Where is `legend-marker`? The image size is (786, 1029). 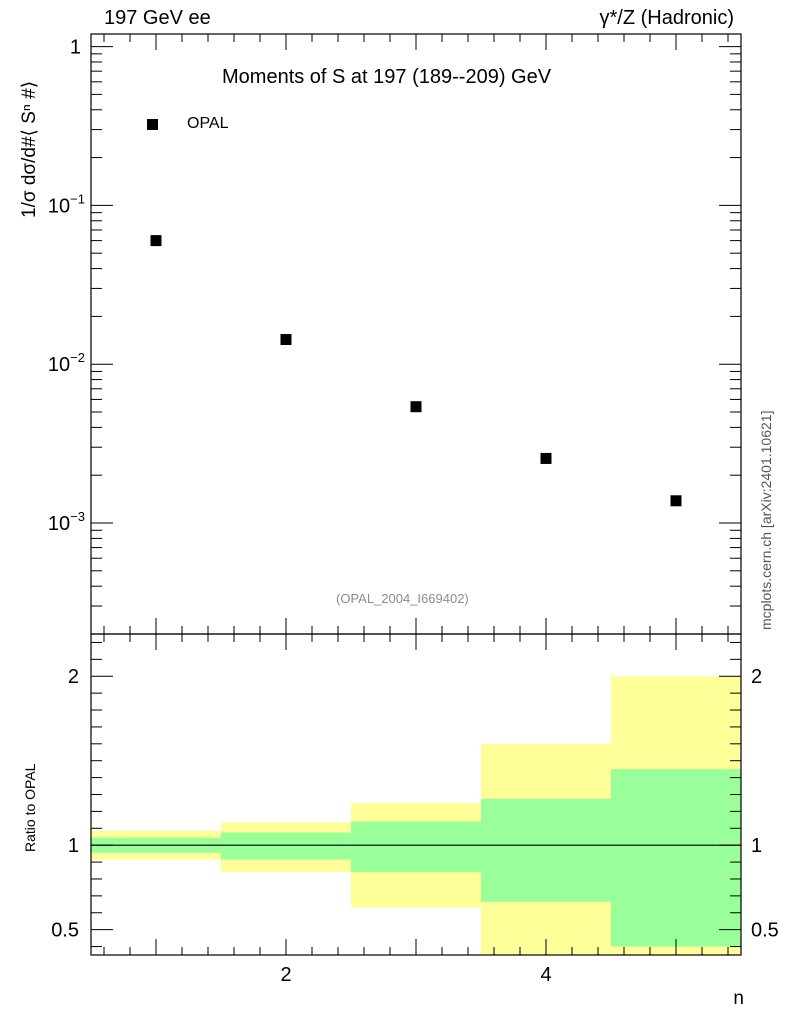 legend-marker is located at coordinates (152, 124).